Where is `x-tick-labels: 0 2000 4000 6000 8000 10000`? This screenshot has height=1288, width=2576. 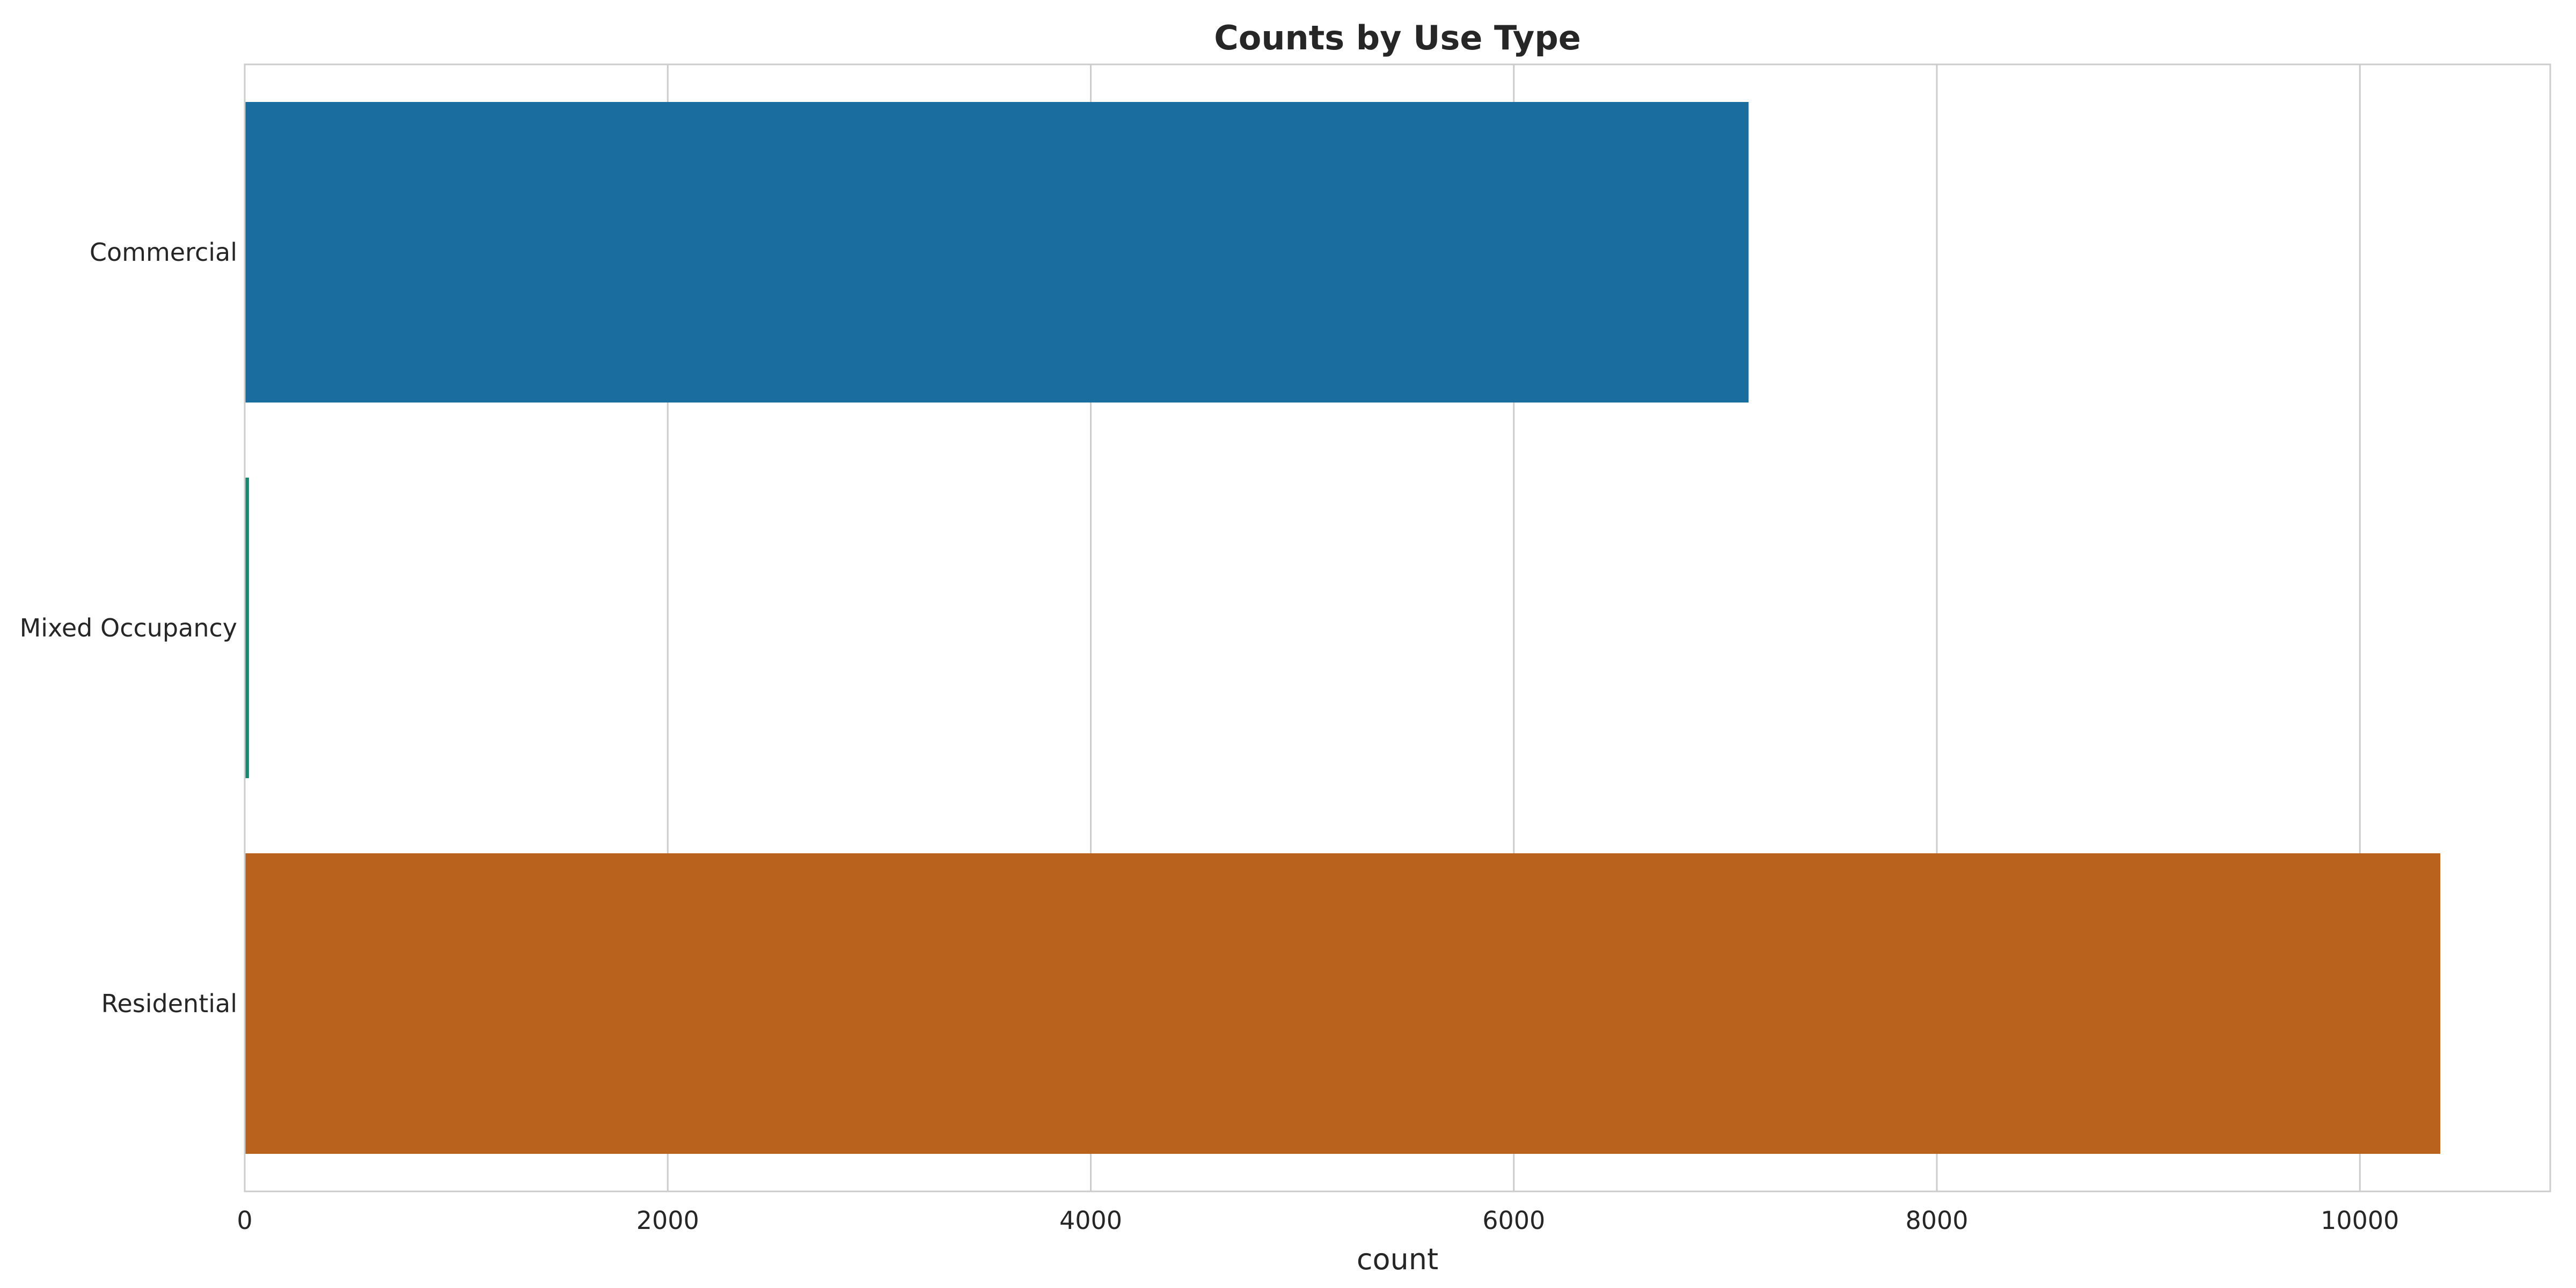
x-tick-labels: 0 2000 4000 6000 8000 10000 is located at coordinates (1318, 1220).